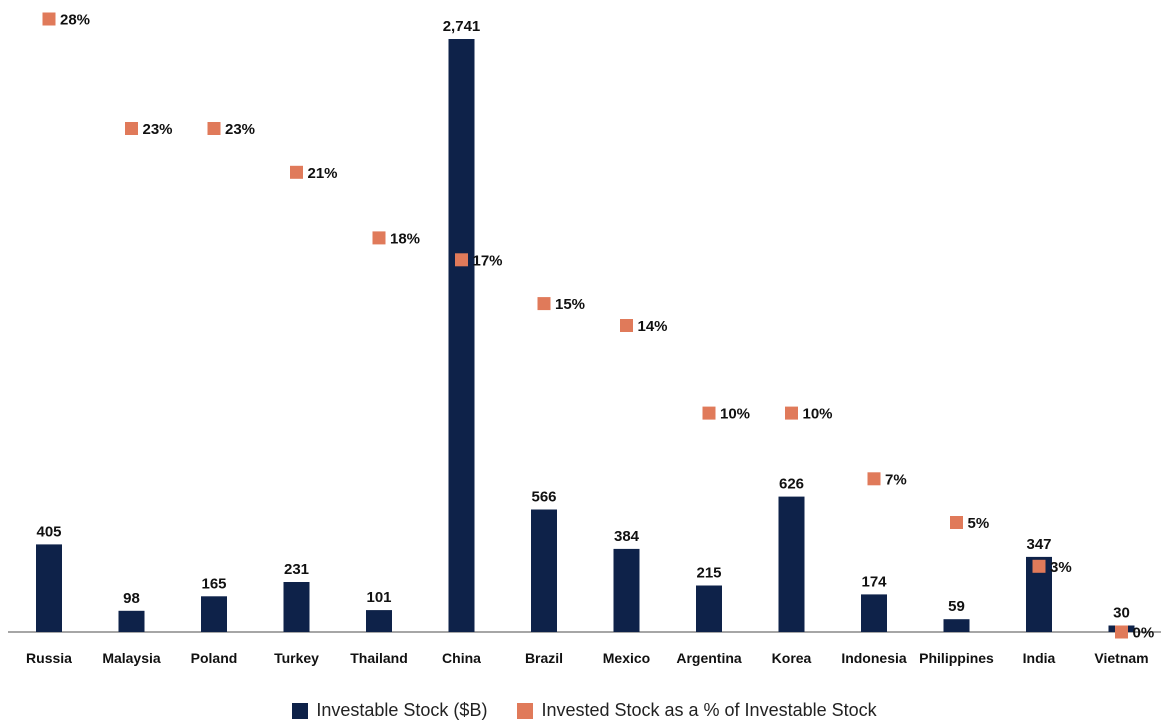 Image resolution: width=1169 pixels, height=728 pixels. I want to click on bar-value-label: 626, so click(791, 484).